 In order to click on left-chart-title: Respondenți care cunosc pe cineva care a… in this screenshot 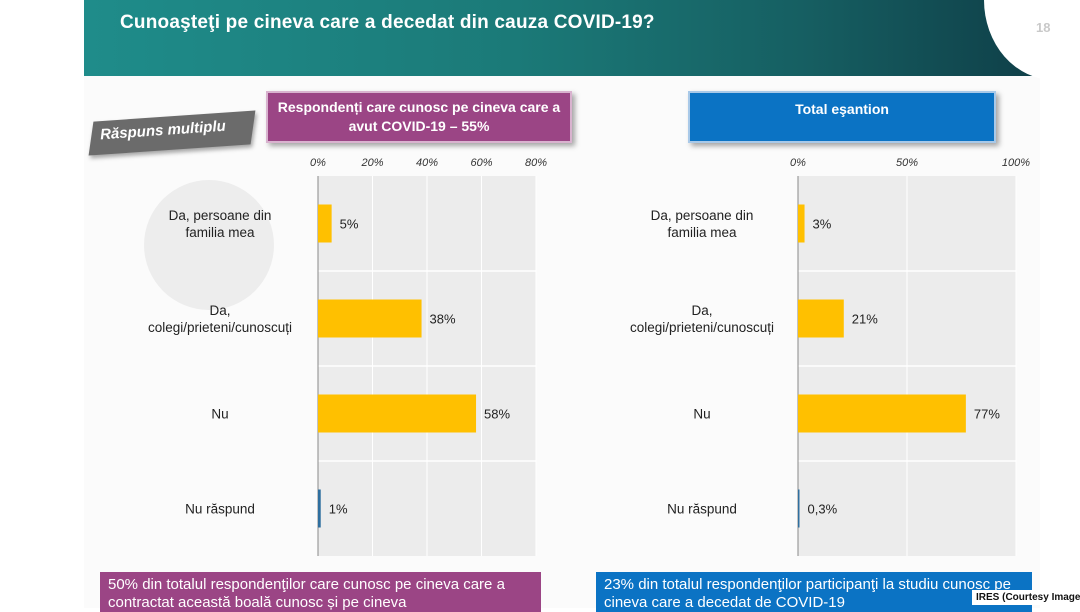, I will do `click(419, 117)`.